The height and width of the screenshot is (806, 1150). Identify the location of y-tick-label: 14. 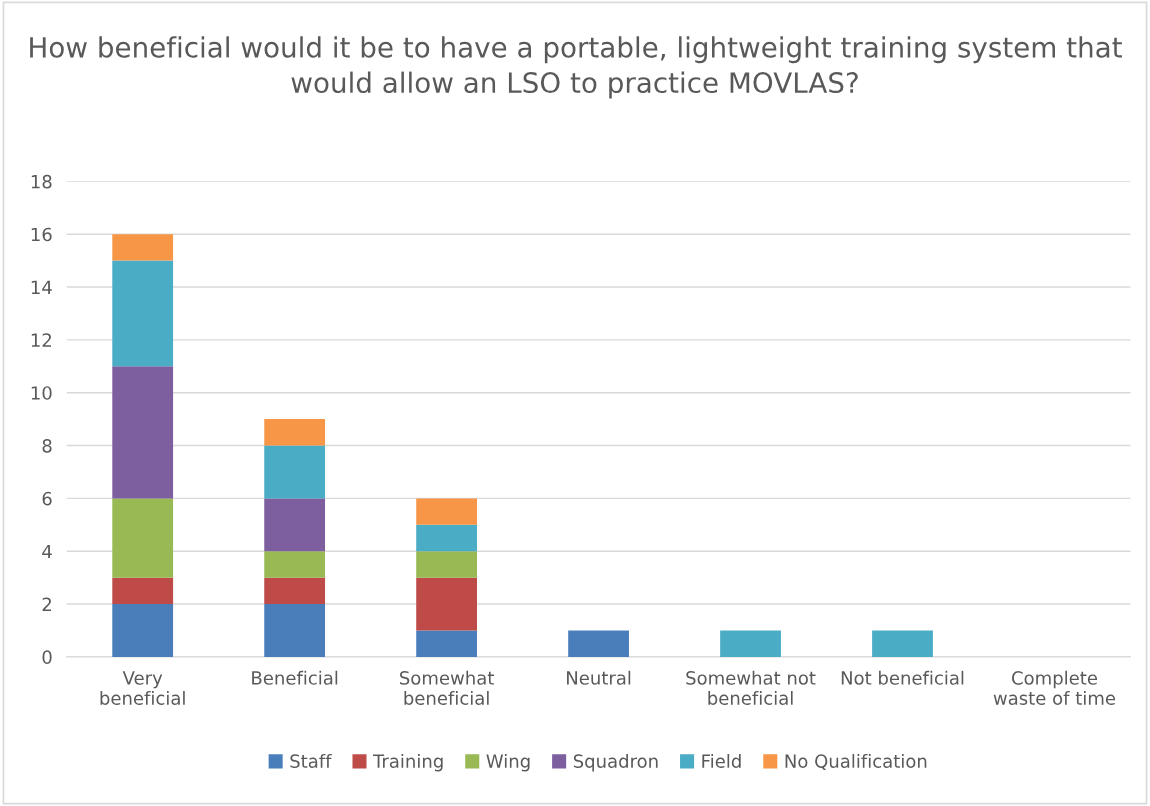
(41, 287).